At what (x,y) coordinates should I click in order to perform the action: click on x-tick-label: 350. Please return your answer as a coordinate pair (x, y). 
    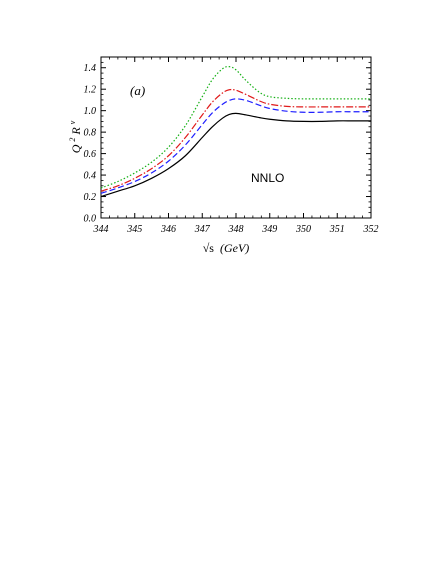
    Looking at the image, I should click on (303, 229).